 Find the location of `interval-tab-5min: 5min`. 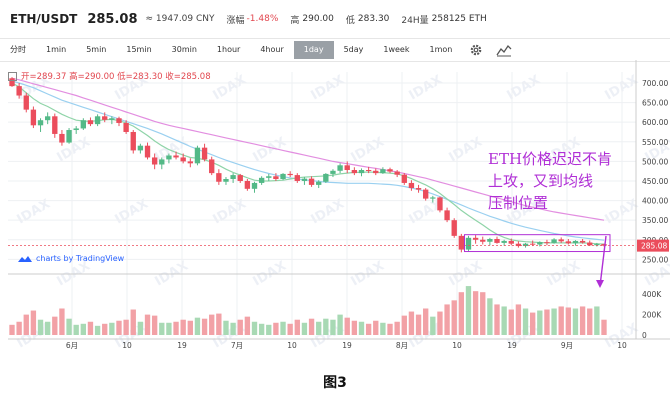

interval-tab-5min: 5min is located at coordinates (96, 49).